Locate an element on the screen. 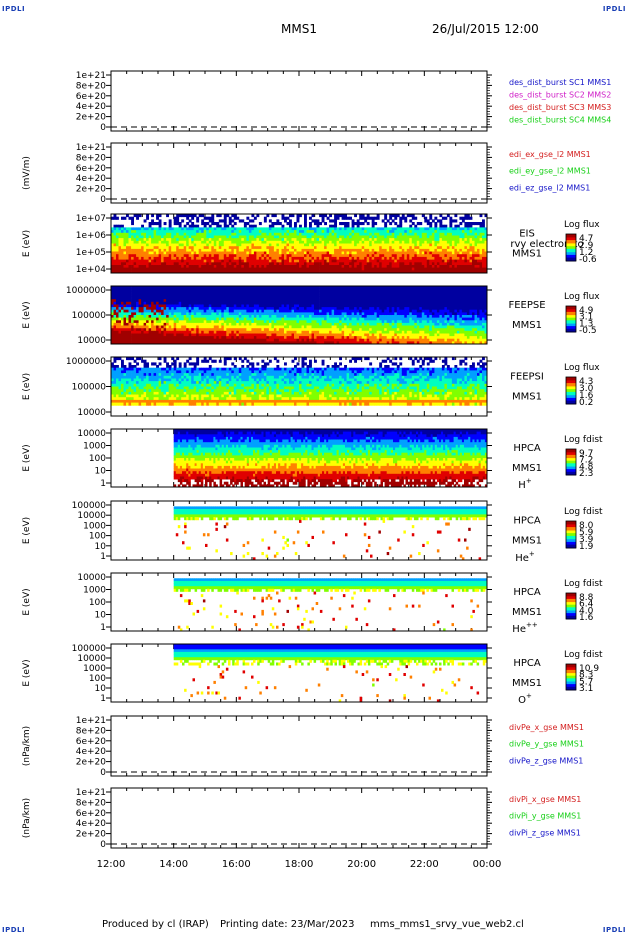 The height and width of the screenshot is (934, 630). eis-frame-overlay is located at coordinates (299, 243).